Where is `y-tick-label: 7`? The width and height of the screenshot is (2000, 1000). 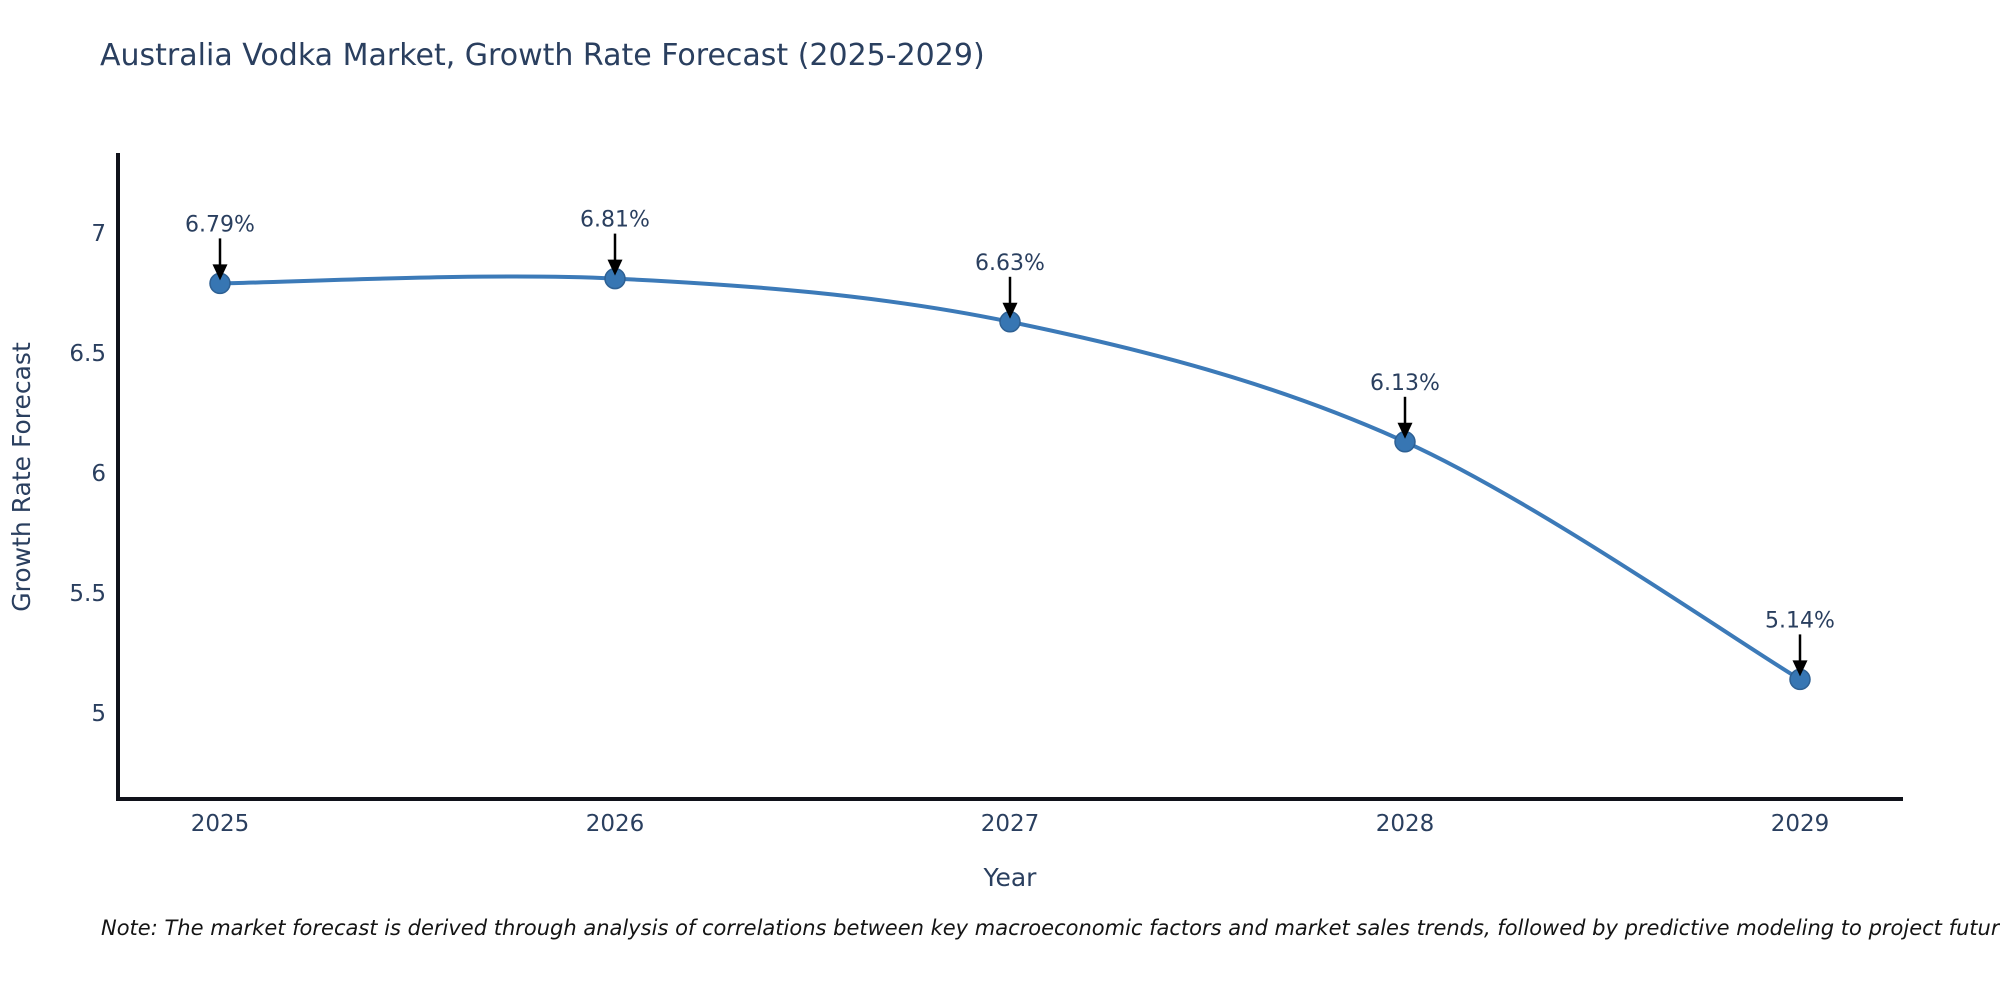
y-tick-label: 7 is located at coordinates (98, 234).